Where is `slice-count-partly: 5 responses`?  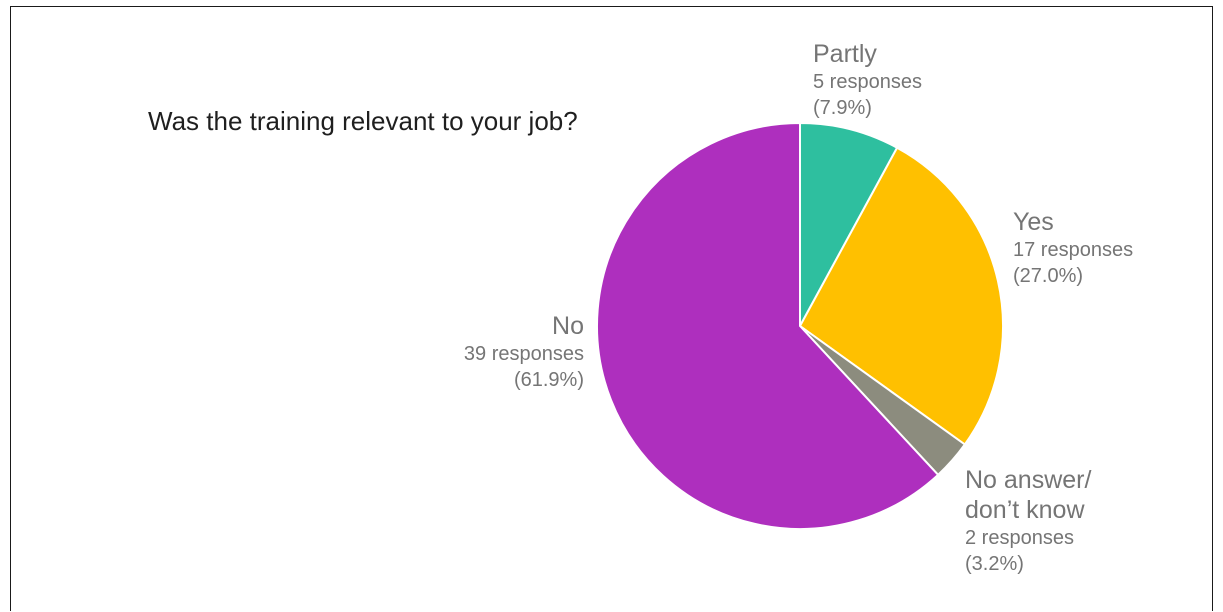
slice-count-partly: 5 responses is located at coordinates (867, 82).